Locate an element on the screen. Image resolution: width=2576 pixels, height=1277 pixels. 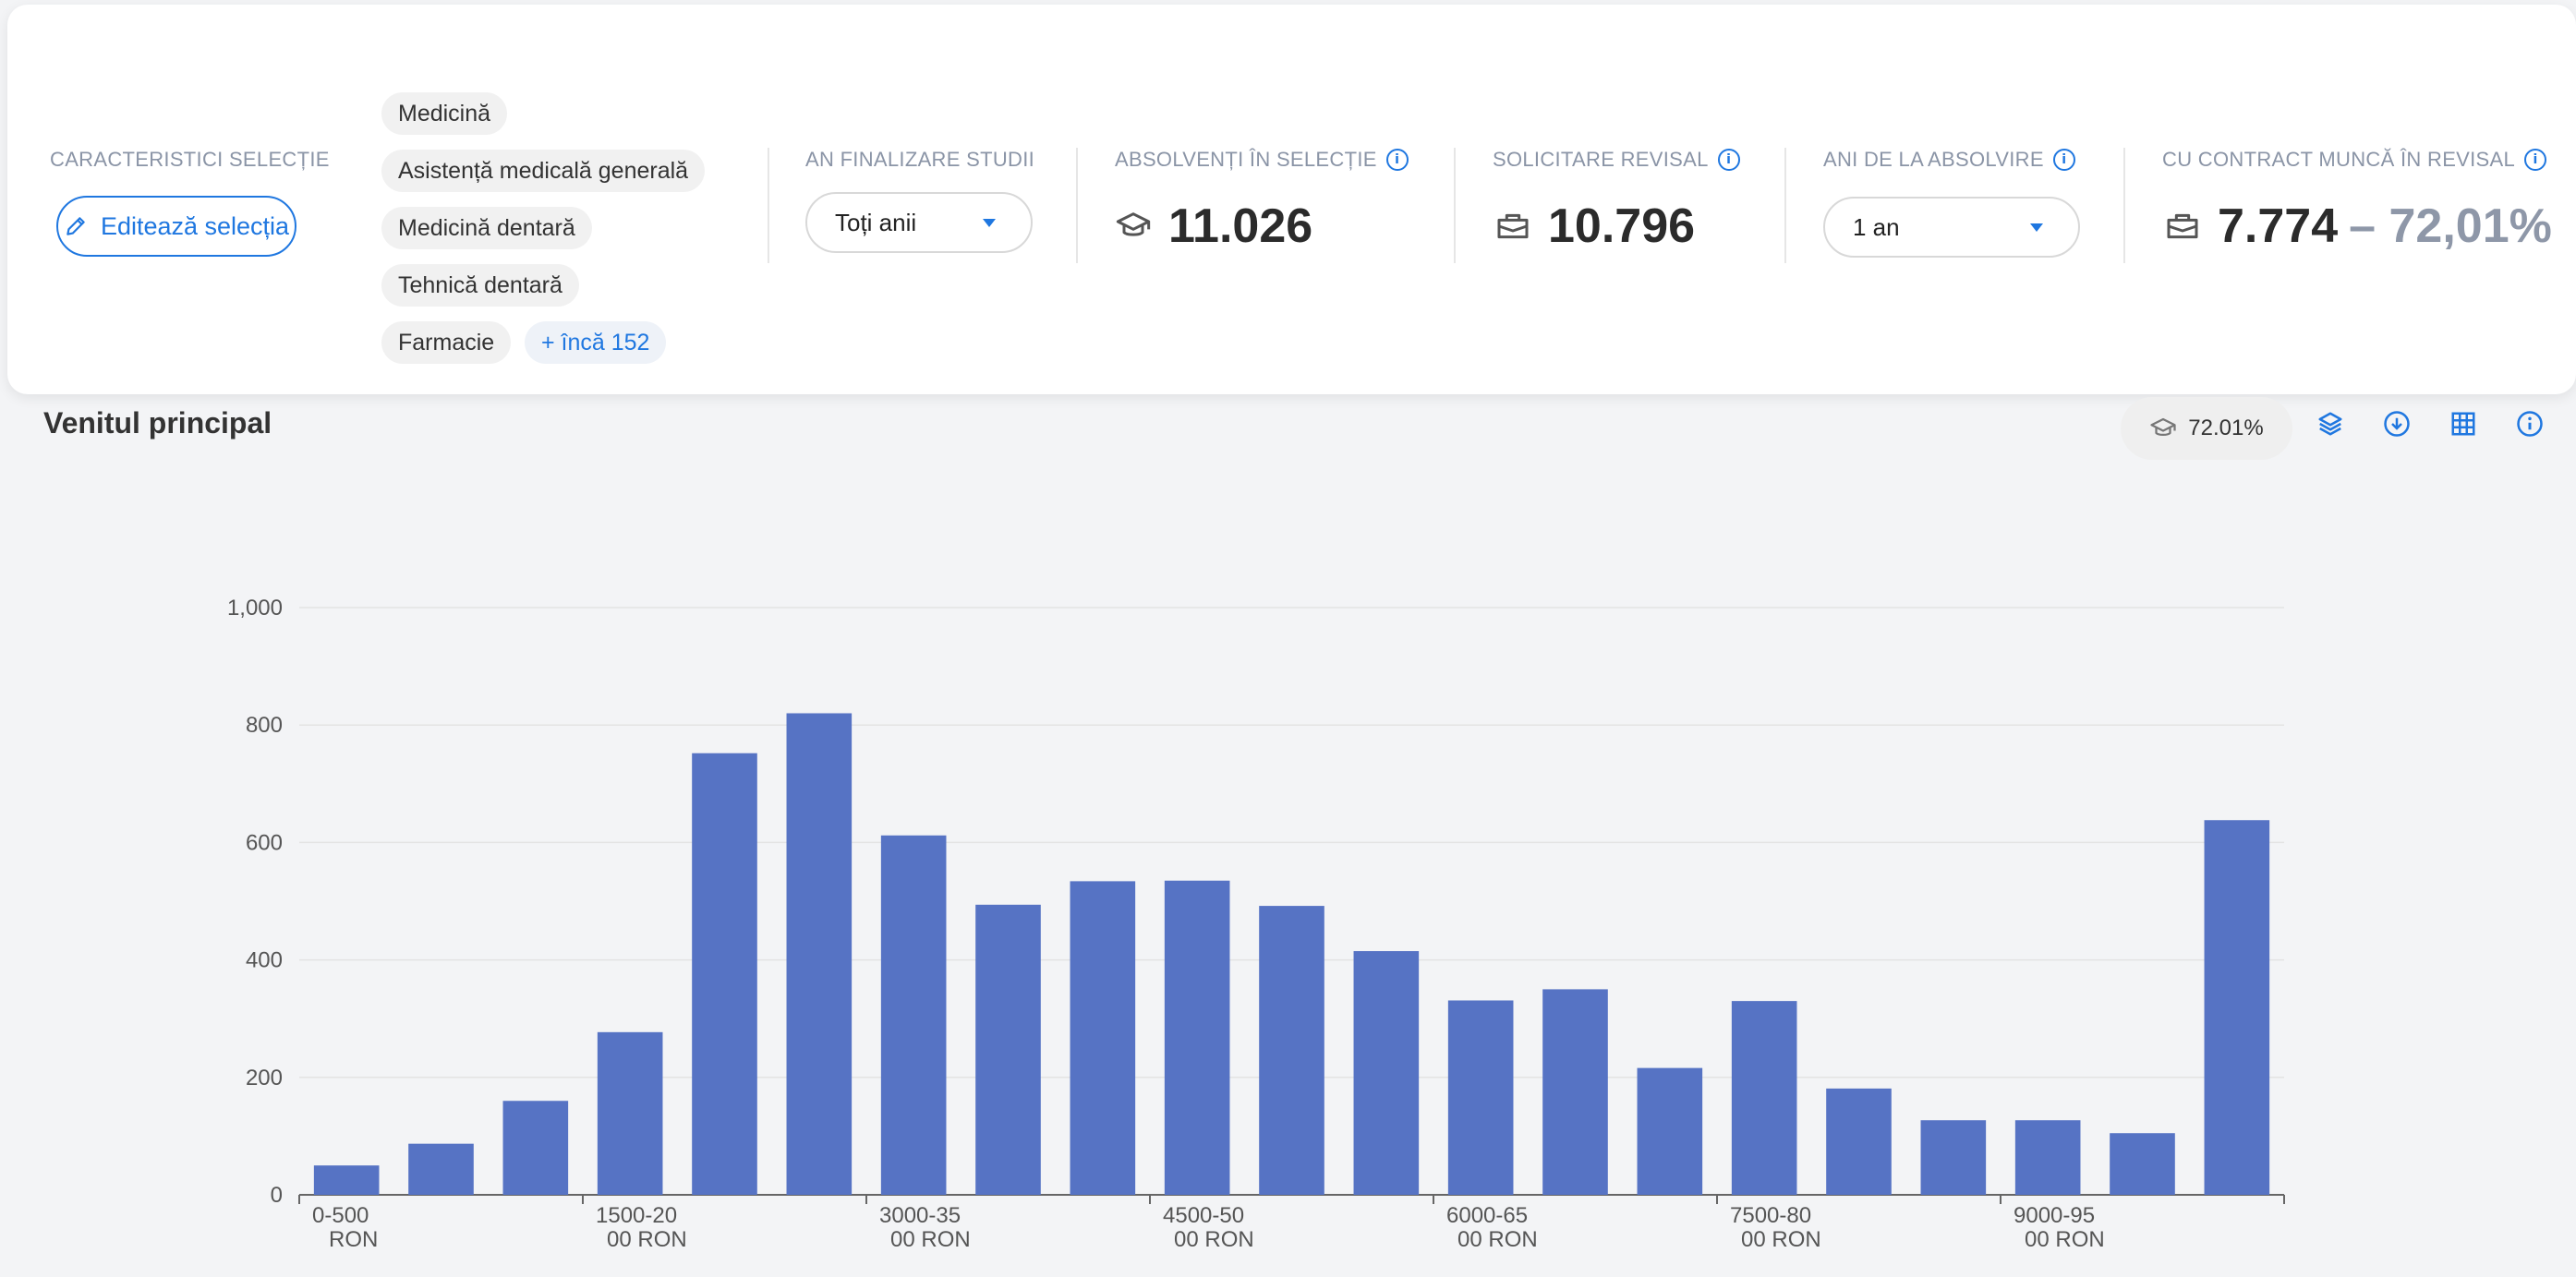
graduates-value: 11.026 is located at coordinates (1240, 226).